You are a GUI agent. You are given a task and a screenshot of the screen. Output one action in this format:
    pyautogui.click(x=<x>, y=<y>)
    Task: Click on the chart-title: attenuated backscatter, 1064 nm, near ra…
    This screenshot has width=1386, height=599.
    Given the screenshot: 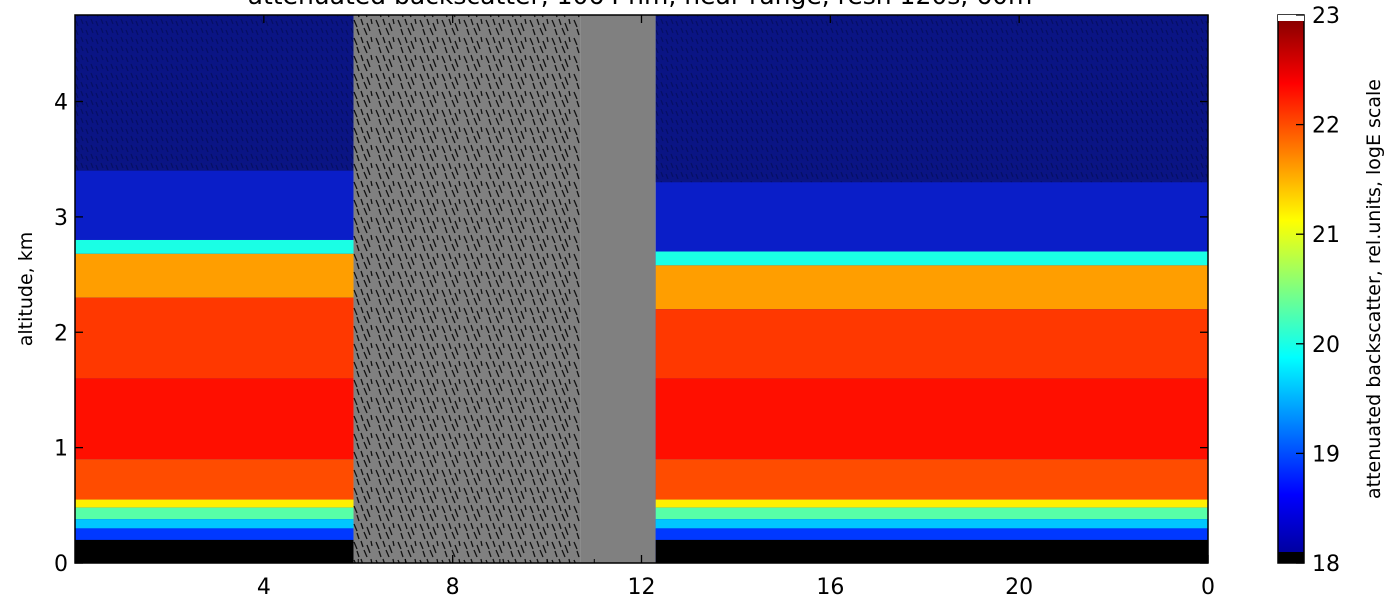 What is the action you would take?
    pyautogui.click(x=640, y=5)
    